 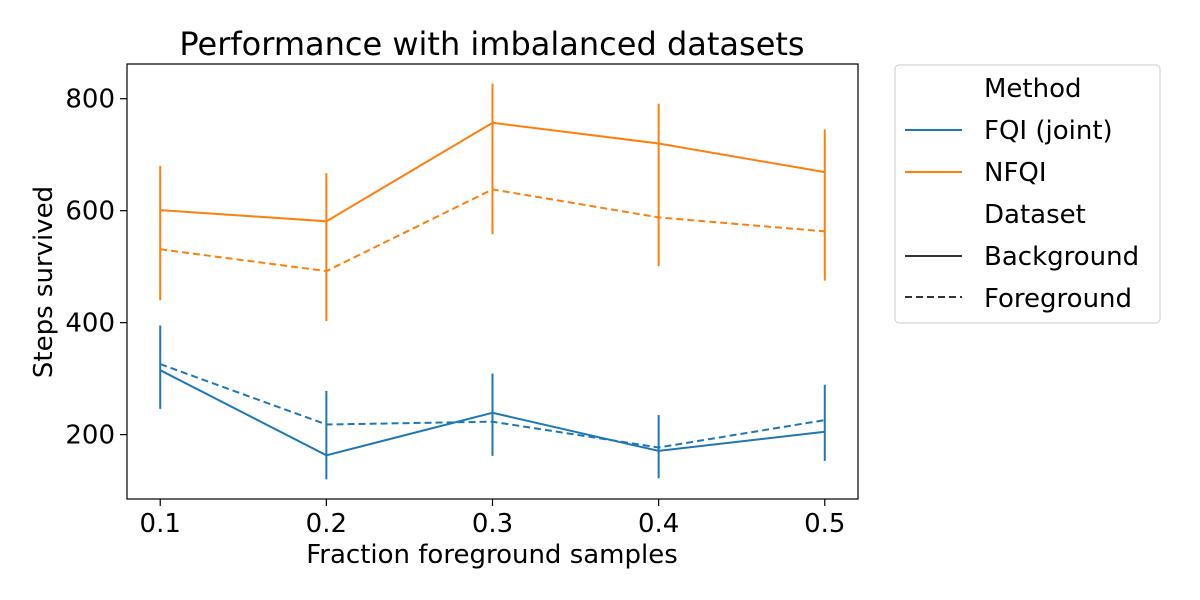 I want to click on legend-label-nfqi: NFQI, so click(x=1015, y=173).